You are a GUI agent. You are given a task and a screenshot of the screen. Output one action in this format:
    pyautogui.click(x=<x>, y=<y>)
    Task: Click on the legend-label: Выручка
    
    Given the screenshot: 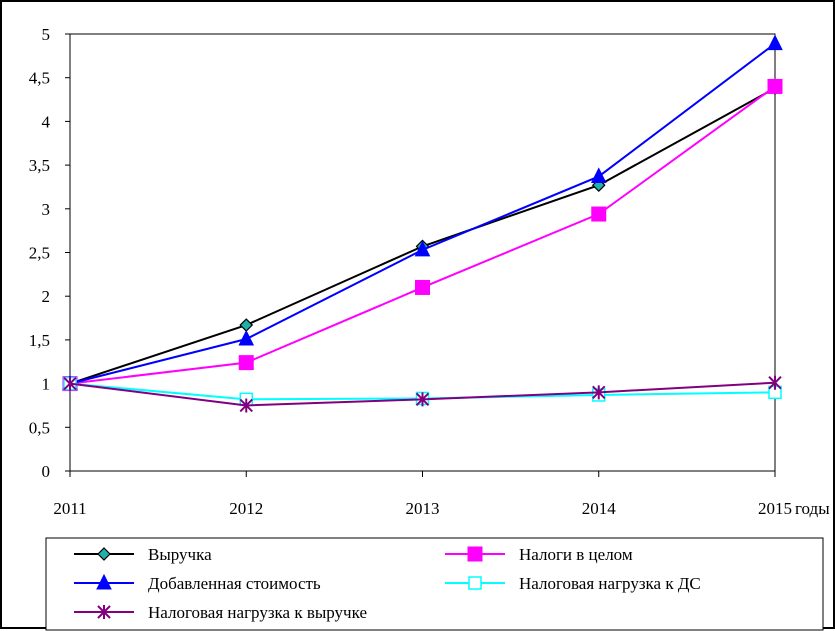 What is the action you would take?
    pyautogui.click(x=180, y=554)
    